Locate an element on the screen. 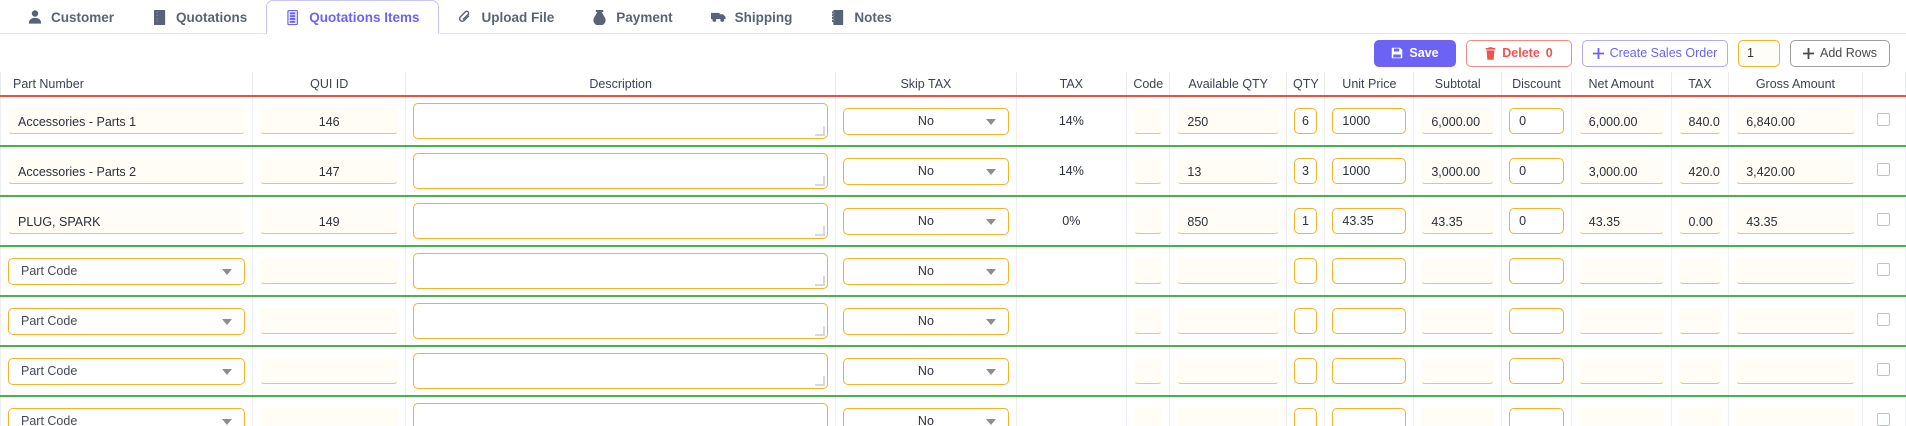 The image size is (1906, 426). subtotal-field: 43.35 is located at coordinates (1458, 221).